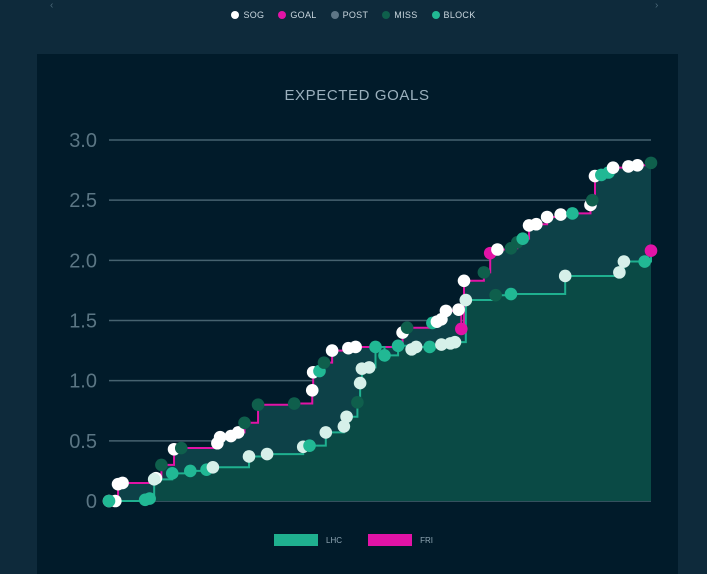  Describe the element at coordinates (657, 5) in the screenshot. I see `edge-mark-right: ›` at that location.